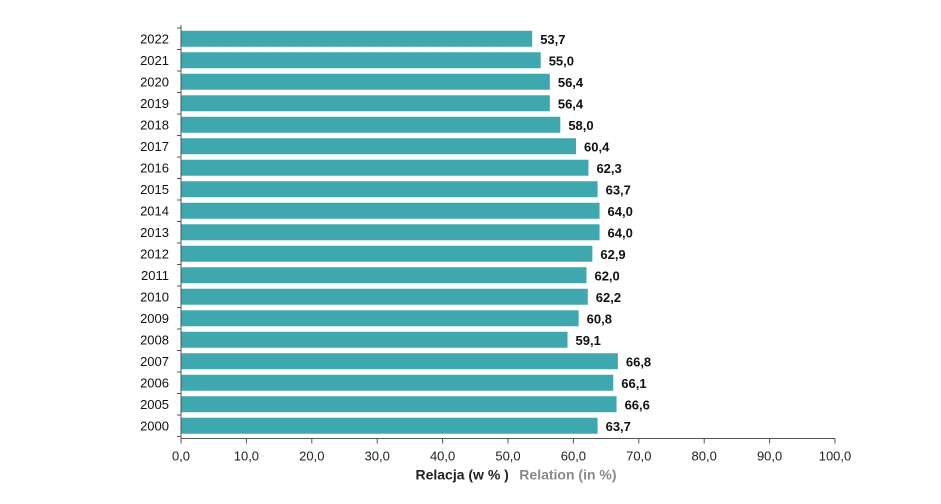  What do you see at coordinates (380, 318) in the screenshot?
I see `bar-2009` at bounding box center [380, 318].